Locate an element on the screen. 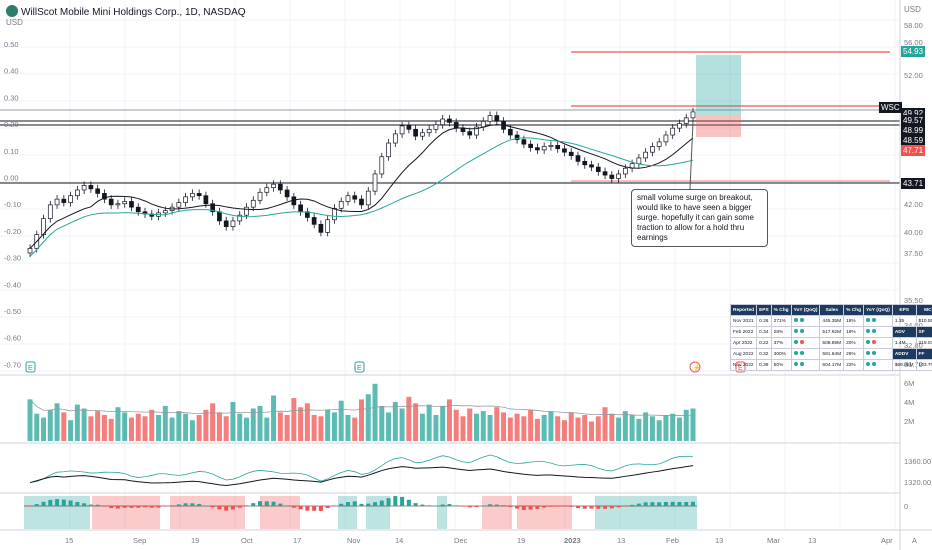 The height and width of the screenshot is (550, 932). time-axis-tick: 14 is located at coordinates (399, 540).